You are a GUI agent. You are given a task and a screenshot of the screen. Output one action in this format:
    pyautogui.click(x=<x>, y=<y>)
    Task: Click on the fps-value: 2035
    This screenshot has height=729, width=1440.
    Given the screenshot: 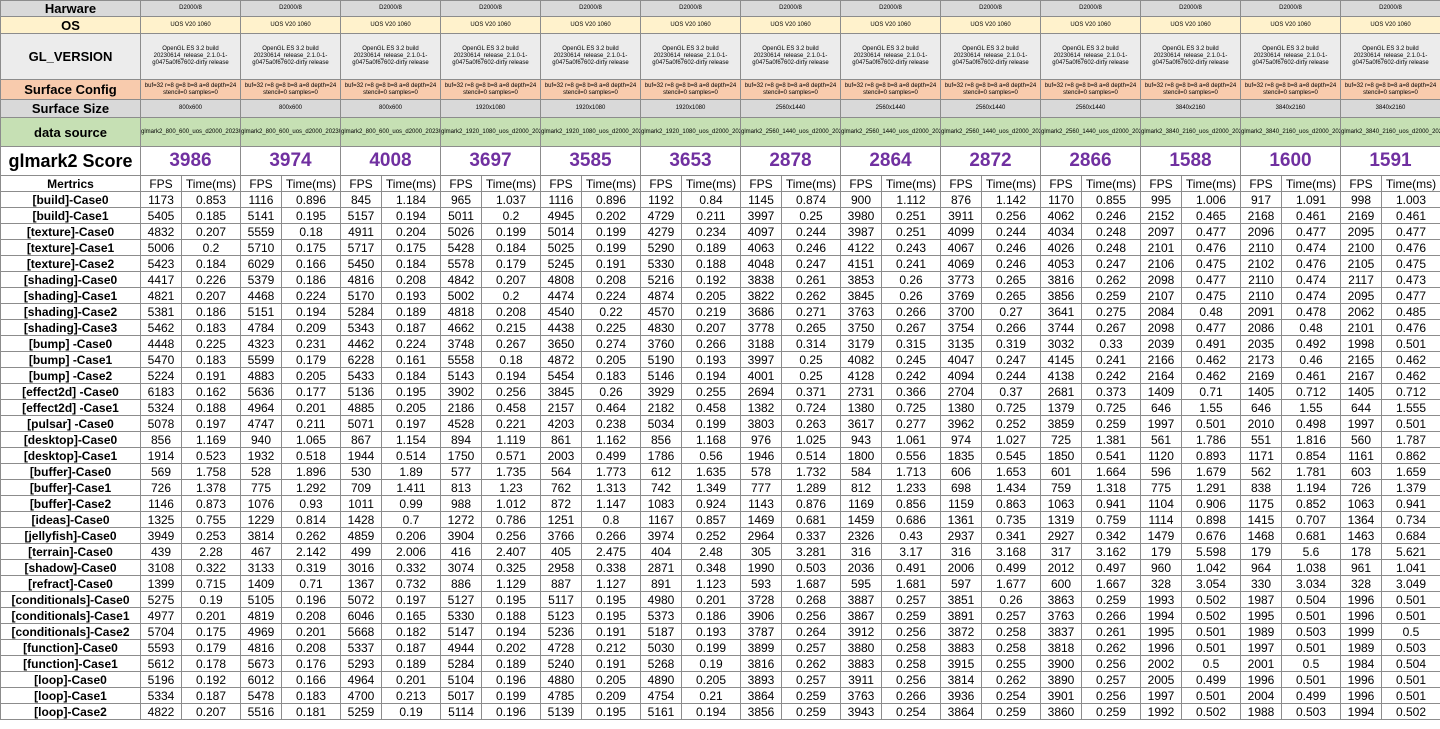 What is the action you would take?
    pyautogui.click(x=1261, y=343)
    